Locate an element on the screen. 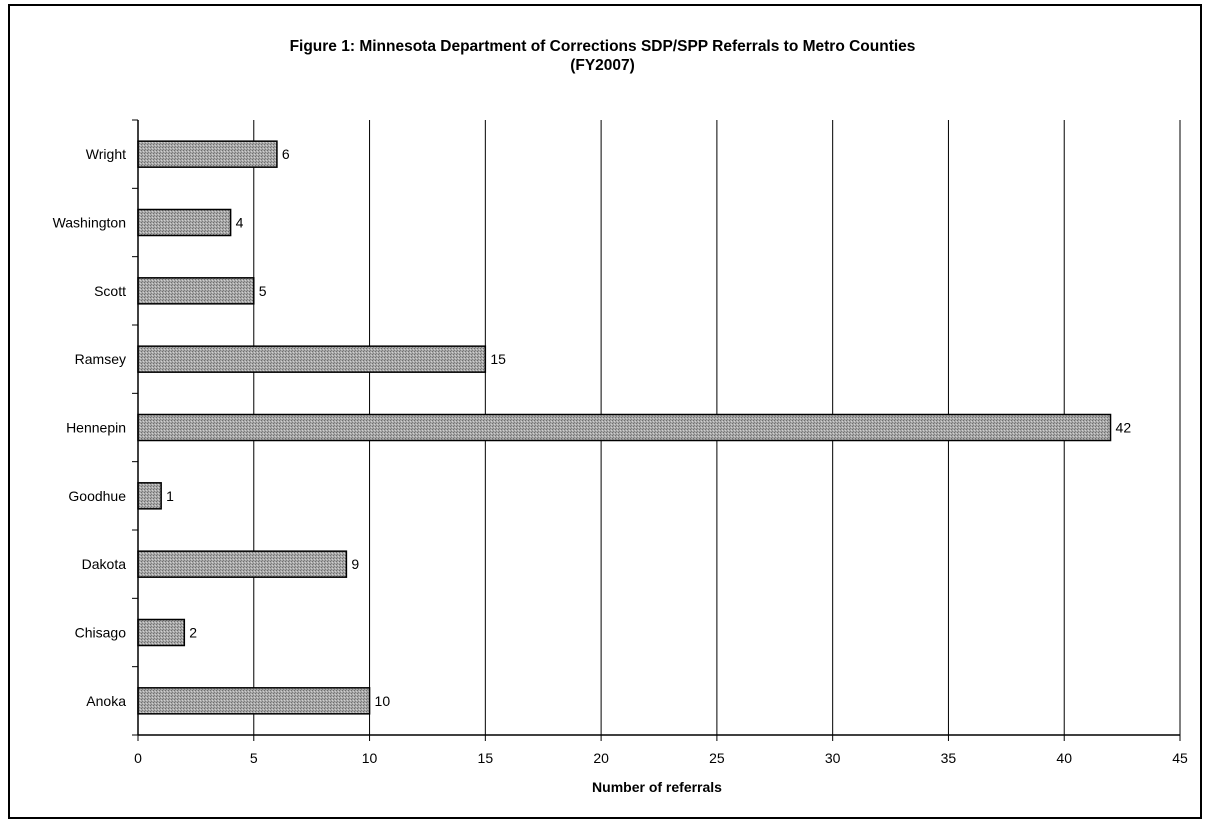 This screenshot has height=823, width=1205. category-label: Hennepin is located at coordinates (96, 428).